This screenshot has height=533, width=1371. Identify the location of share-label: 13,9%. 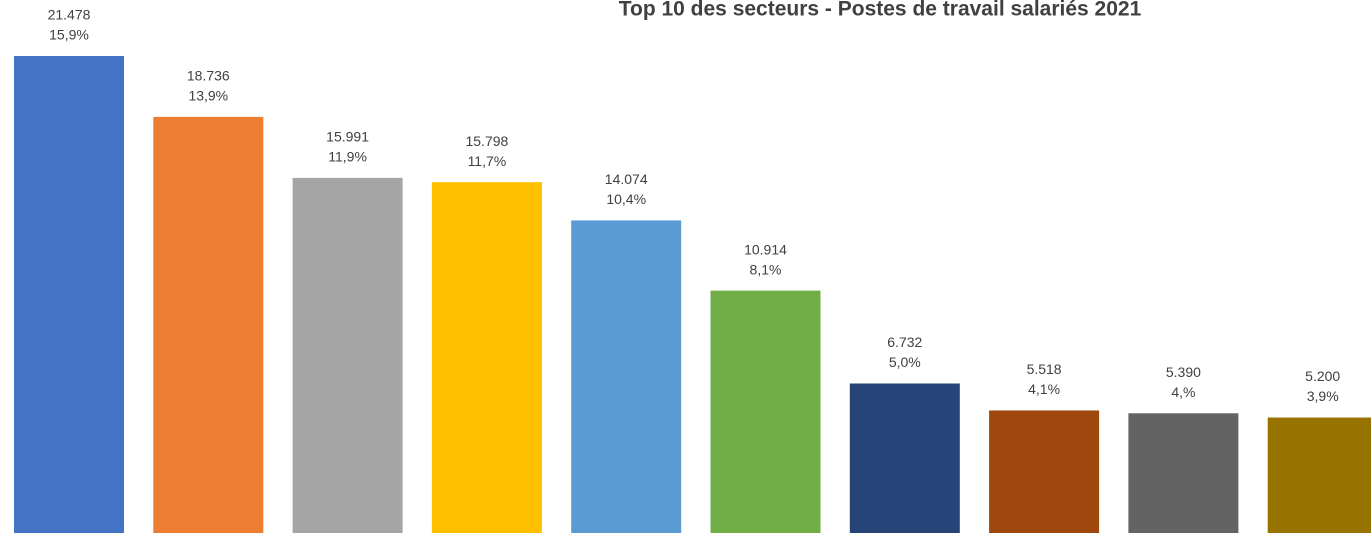
(208, 96).